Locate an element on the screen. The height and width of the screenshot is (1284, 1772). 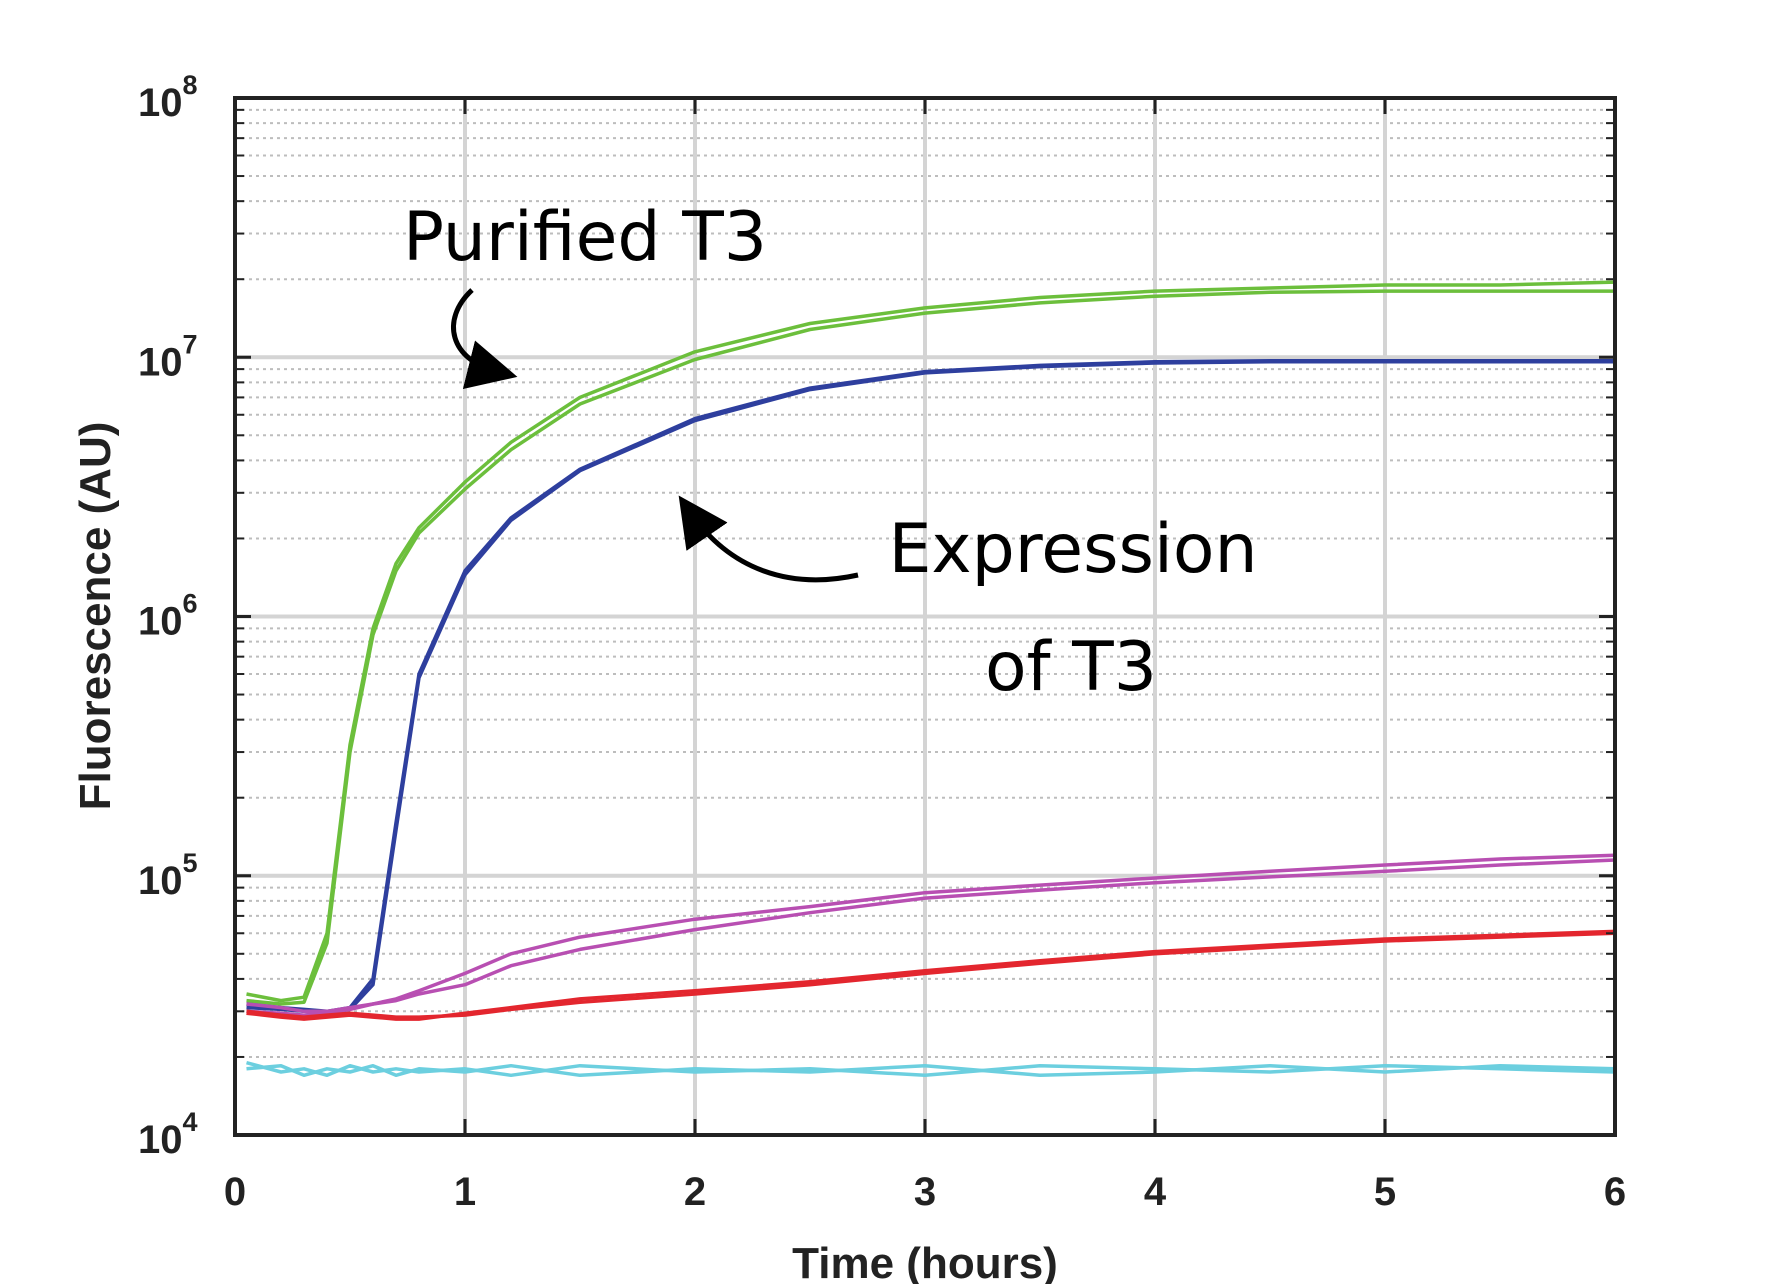
y-axis-label: Fluorescence (AU) is located at coordinates (95, 616).